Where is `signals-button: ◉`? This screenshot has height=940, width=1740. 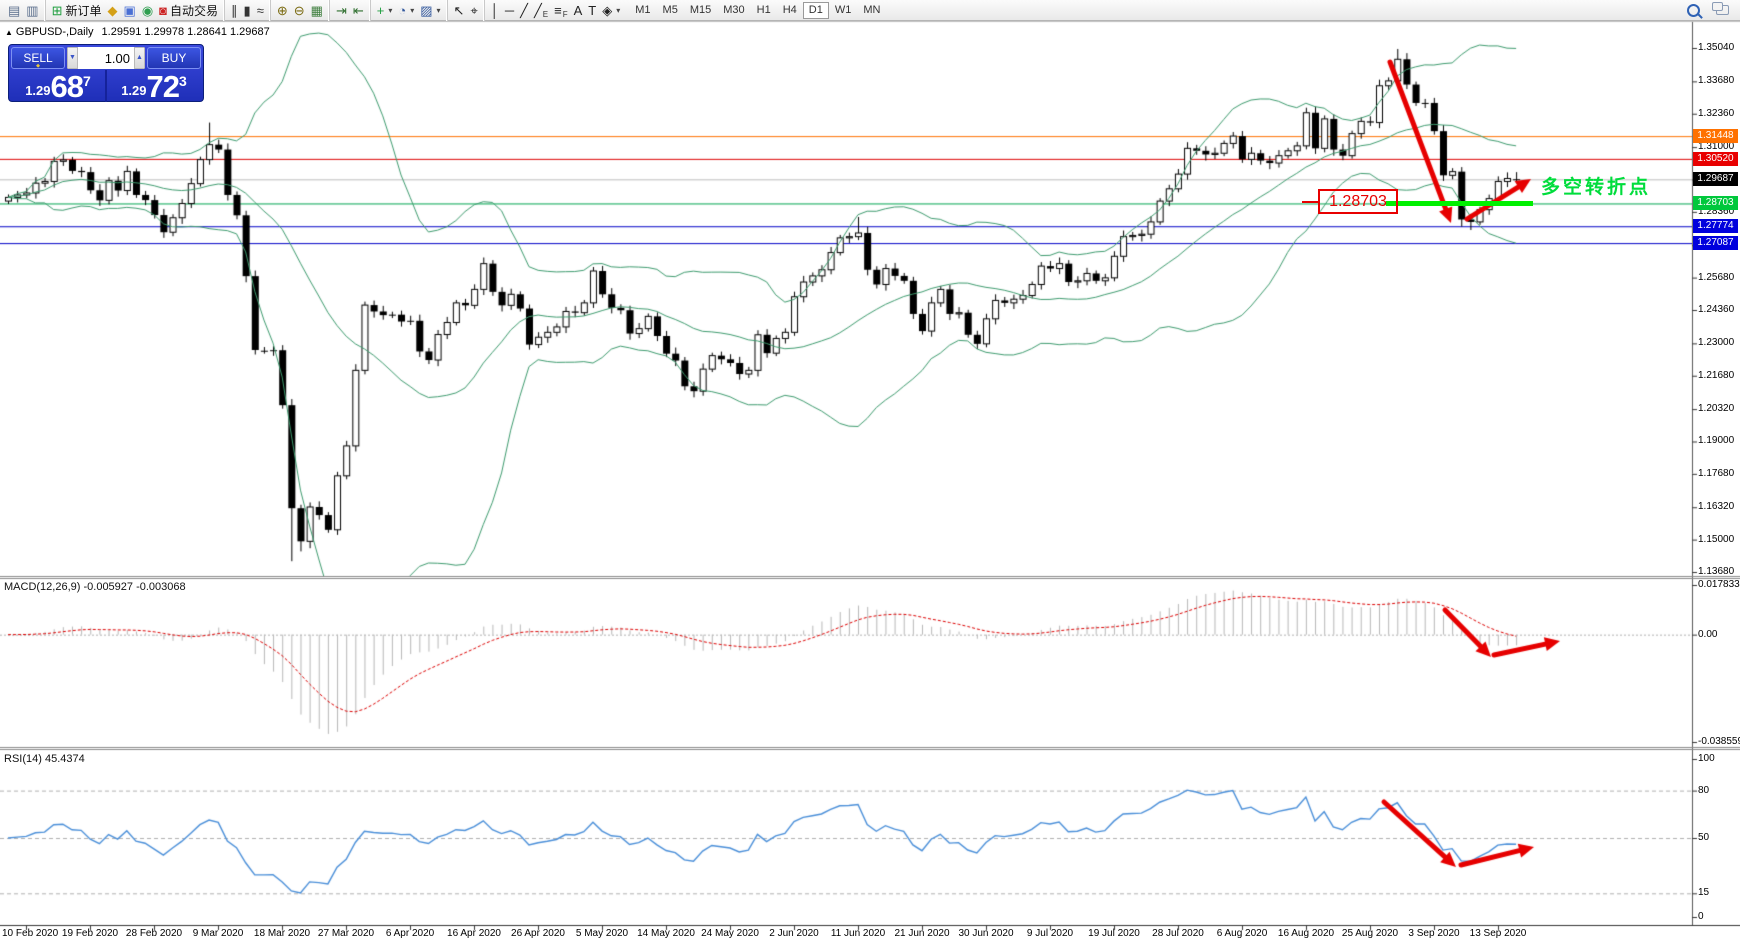
signals-button: ◉ is located at coordinates (147, 10).